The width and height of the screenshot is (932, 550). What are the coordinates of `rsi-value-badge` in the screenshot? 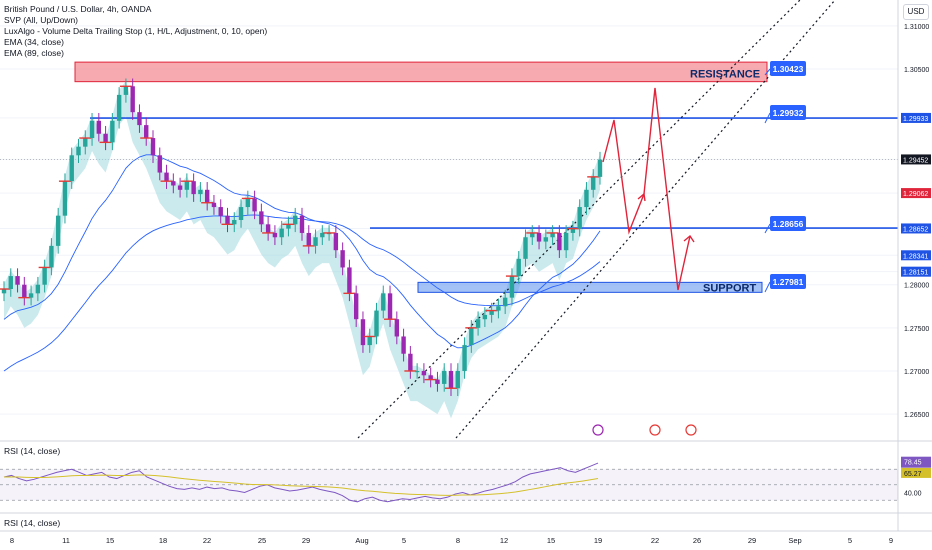 It's located at (916, 462).